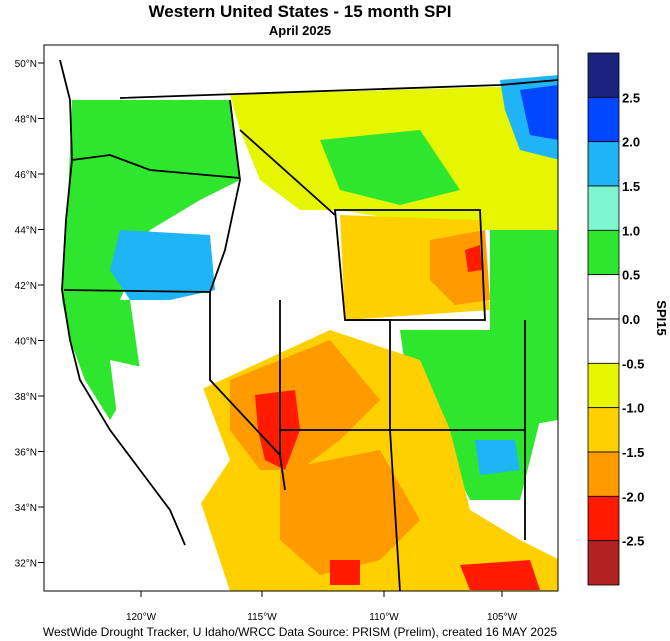  I want to click on lat-tick-label: 44°N, so click(26, 231).